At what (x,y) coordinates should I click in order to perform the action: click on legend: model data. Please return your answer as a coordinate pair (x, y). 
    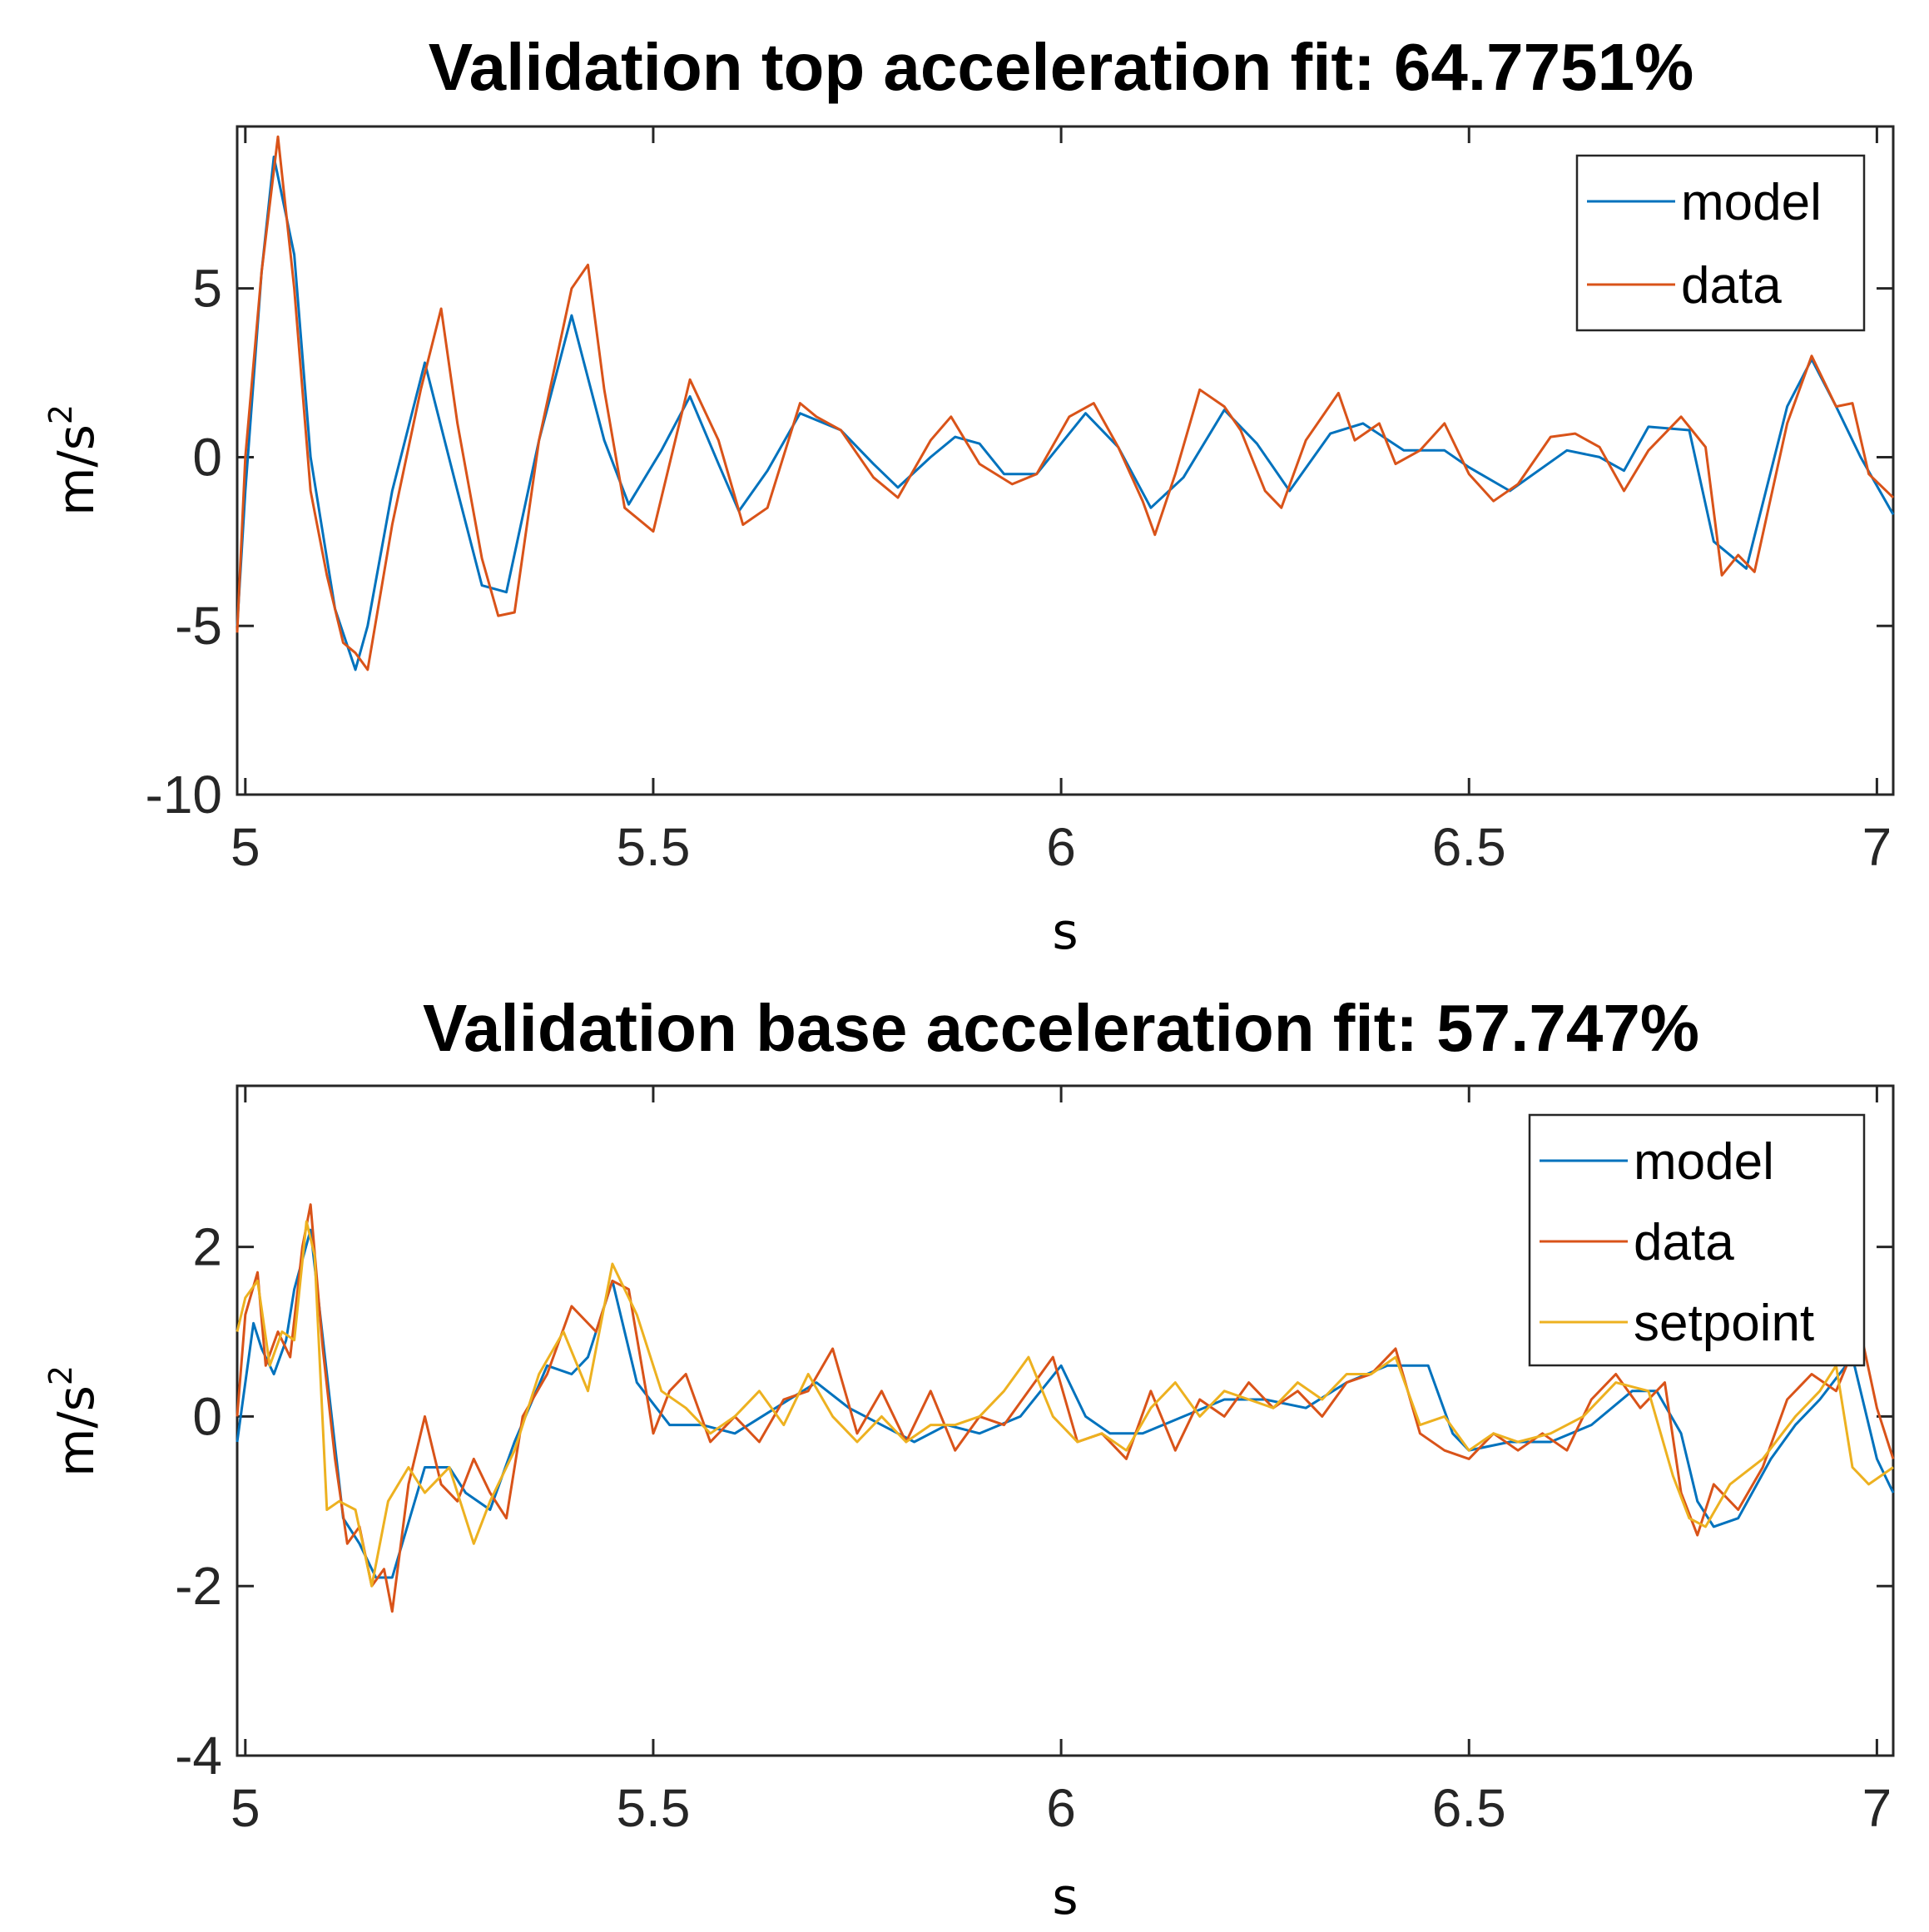
    Looking at the image, I should click on (1720, 243).